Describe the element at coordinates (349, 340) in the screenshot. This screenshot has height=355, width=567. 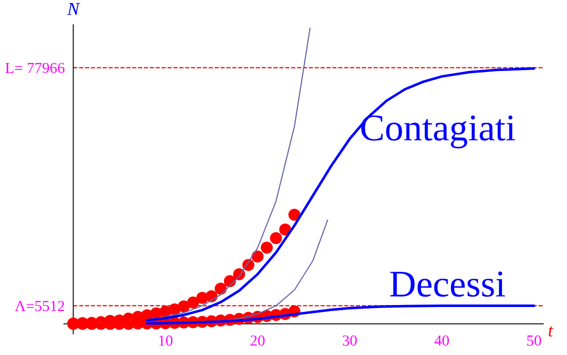
I see `x-tick-label: 30` at that location.